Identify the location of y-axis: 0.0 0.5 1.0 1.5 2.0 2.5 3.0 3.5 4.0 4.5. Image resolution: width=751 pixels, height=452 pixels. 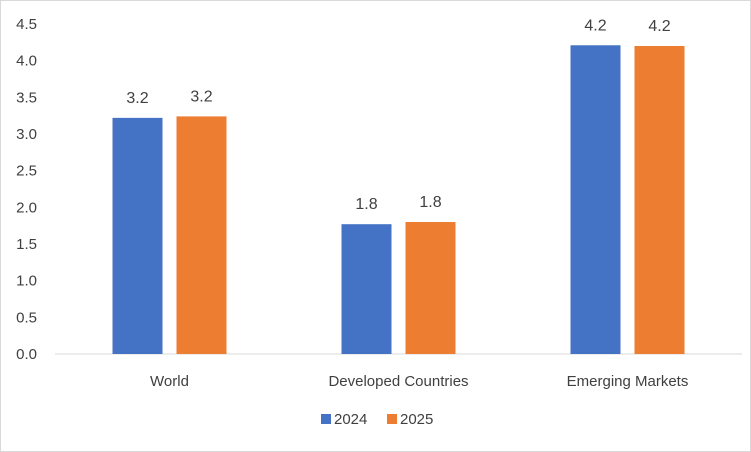
(26, 189).